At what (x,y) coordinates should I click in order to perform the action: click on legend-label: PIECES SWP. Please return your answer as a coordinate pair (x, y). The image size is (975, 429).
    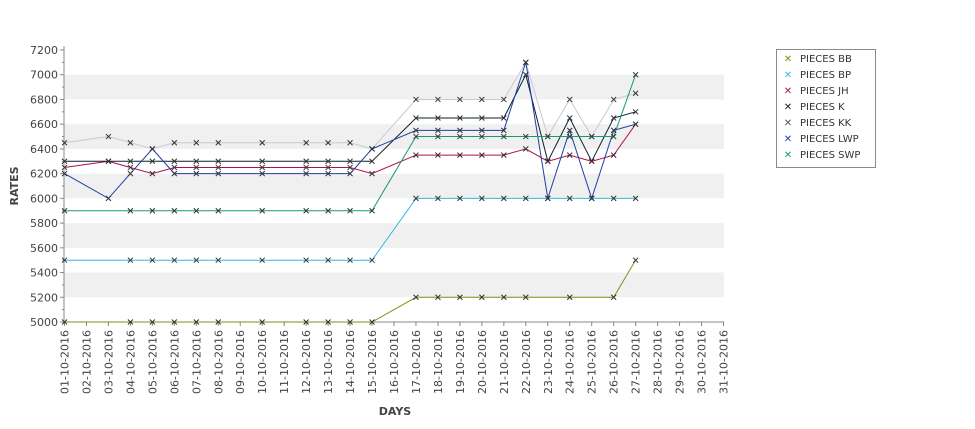
    Looking at the image, I should click on (830, 155).